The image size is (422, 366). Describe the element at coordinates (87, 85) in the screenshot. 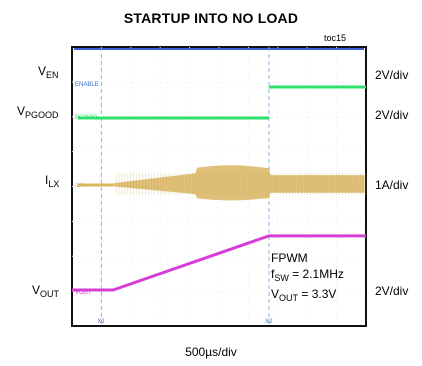

I see `channel-tag-en: ENABLE` at that location.